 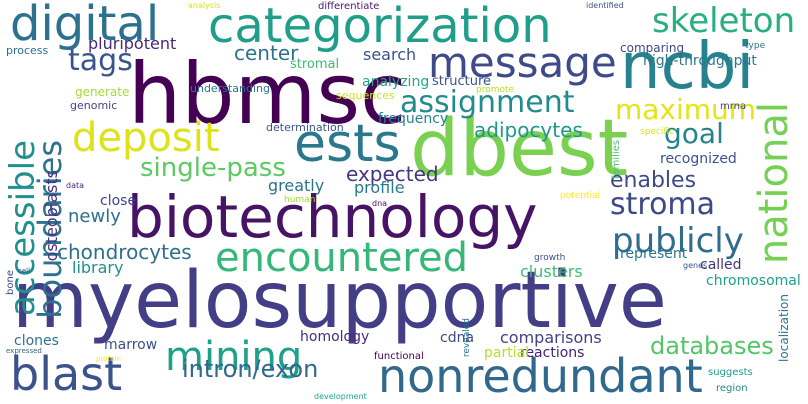 I want to click on word: ncbi, so click(x=687, y=67).